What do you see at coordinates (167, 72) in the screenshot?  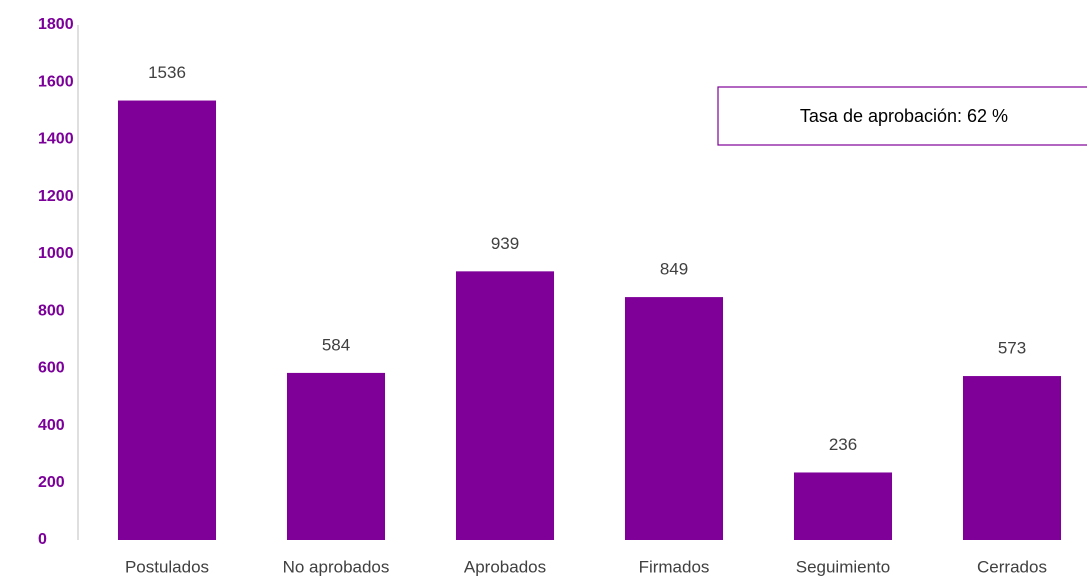 I see `value-label: 1536` at bounding box center [167, 72].